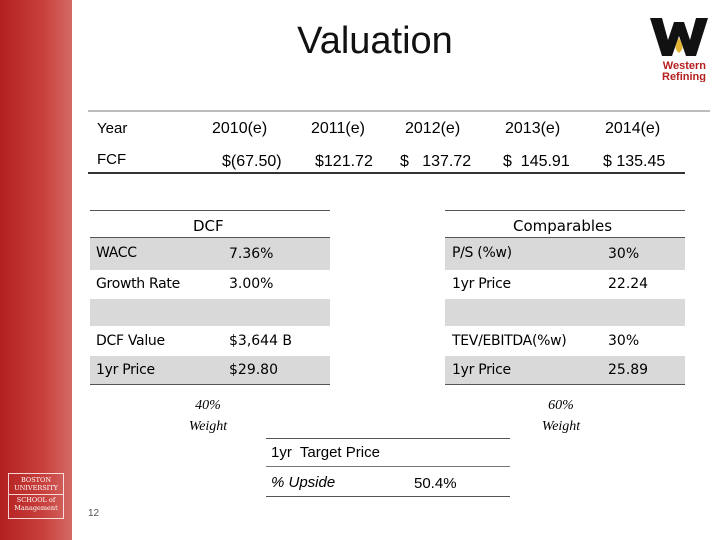 Image resolution: width=720 pixels, height=540 pixels. Describe the element at coordinates (633, 128) in the screenshot. I see `year-cell: 2014(e)` at that location.